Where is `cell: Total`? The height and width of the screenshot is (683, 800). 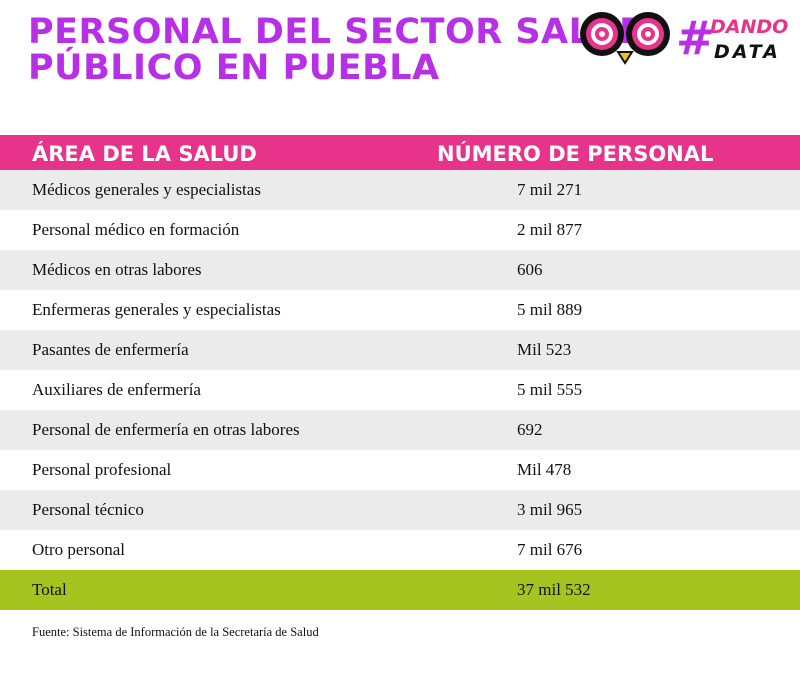
cell: Total is located at coordinates (49, 589).